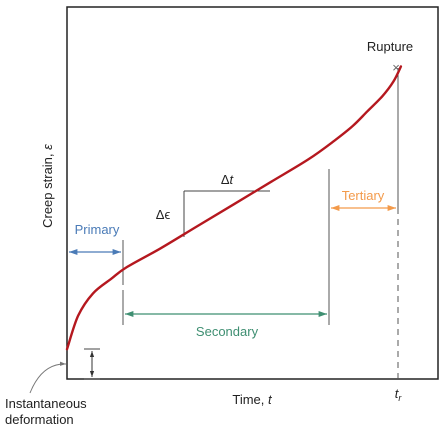 The width and height of the screenshot is (443, 431). I want to click on delta-t-label: Δt, so click(228, 179).